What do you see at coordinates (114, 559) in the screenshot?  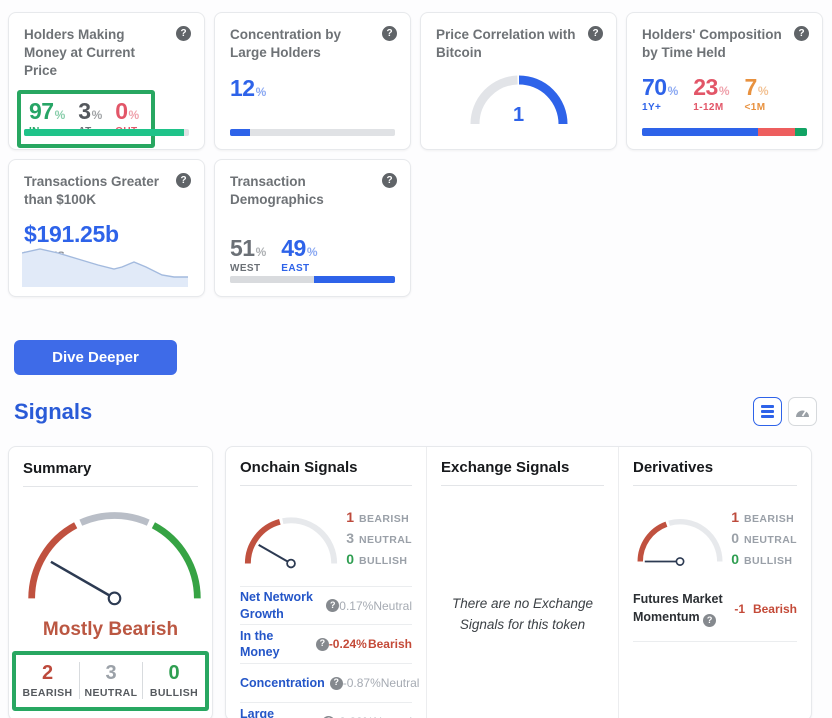 I see `summary-gauge` at bounding box center [114, 559].